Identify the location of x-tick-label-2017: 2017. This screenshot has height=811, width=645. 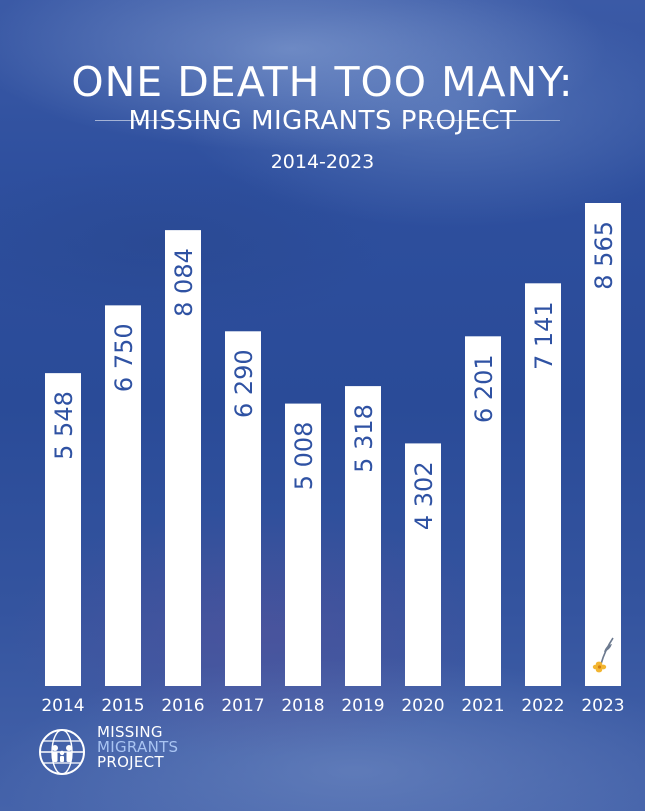
(242, 706).